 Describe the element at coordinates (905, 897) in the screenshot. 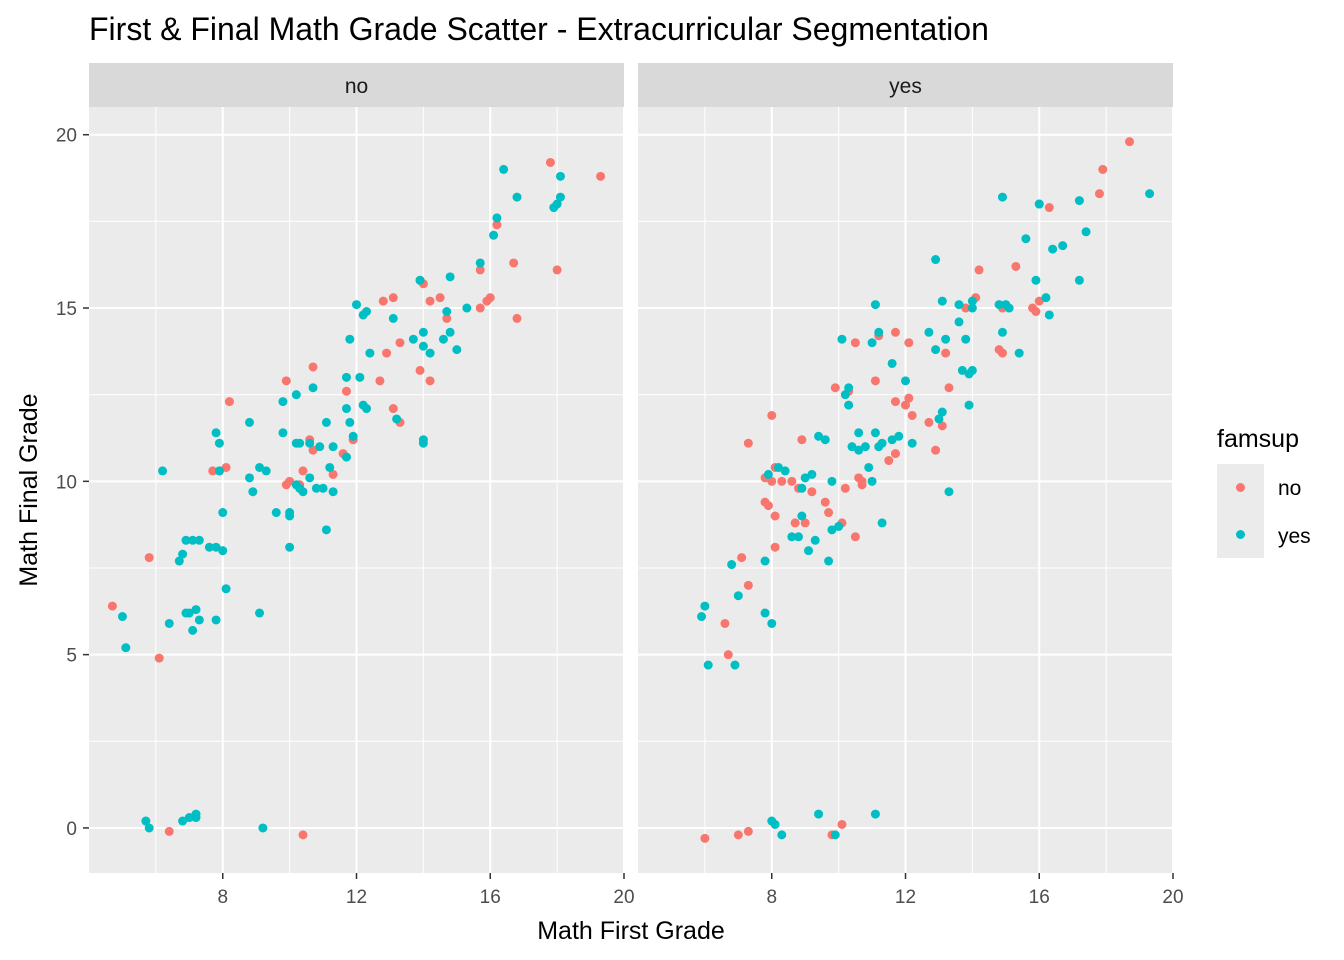

I see `x-tick-label-12: 12` at that location.